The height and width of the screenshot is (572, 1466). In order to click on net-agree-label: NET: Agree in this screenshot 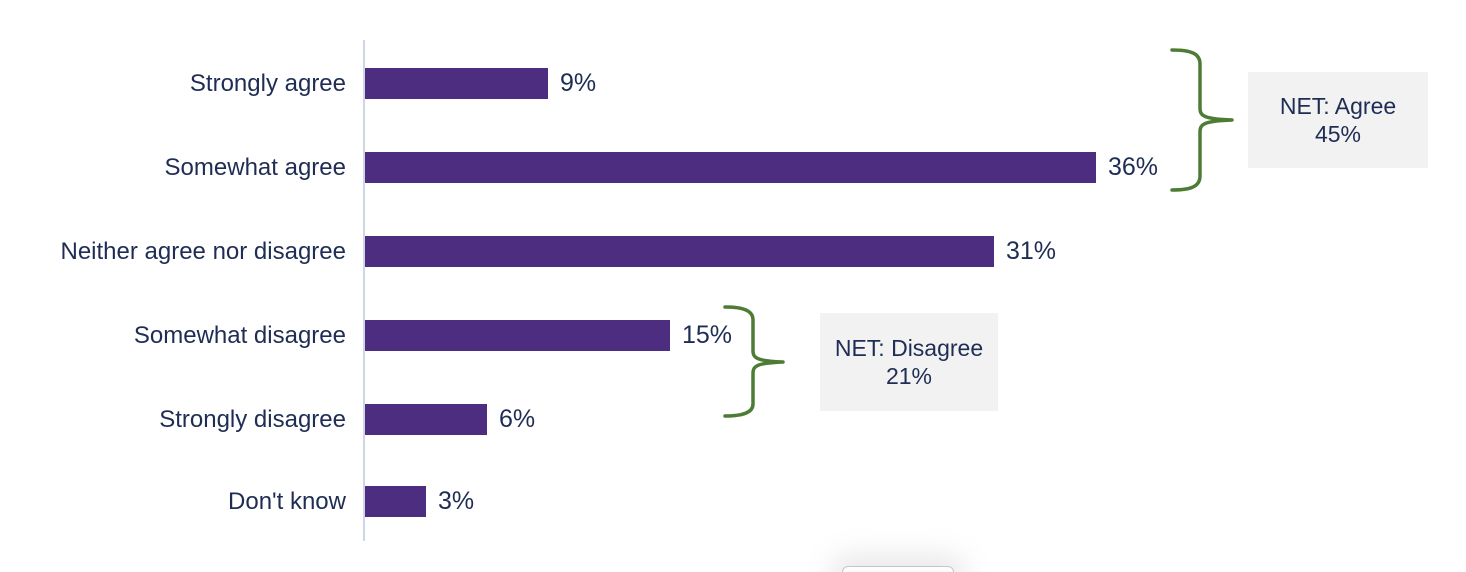, I will do `click(1338, 106)`.